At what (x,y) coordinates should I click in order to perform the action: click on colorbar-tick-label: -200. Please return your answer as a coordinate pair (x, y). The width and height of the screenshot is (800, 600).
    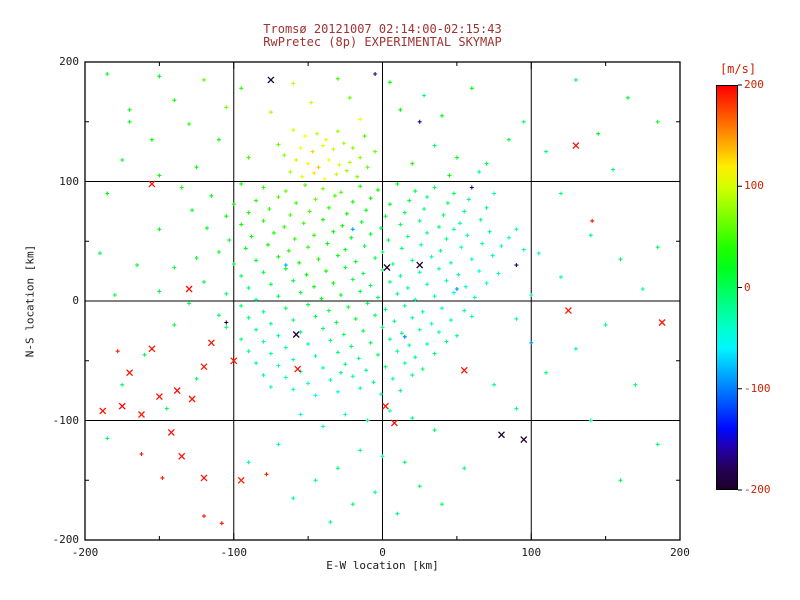
    Looking at the image, I should click on (757, 489).